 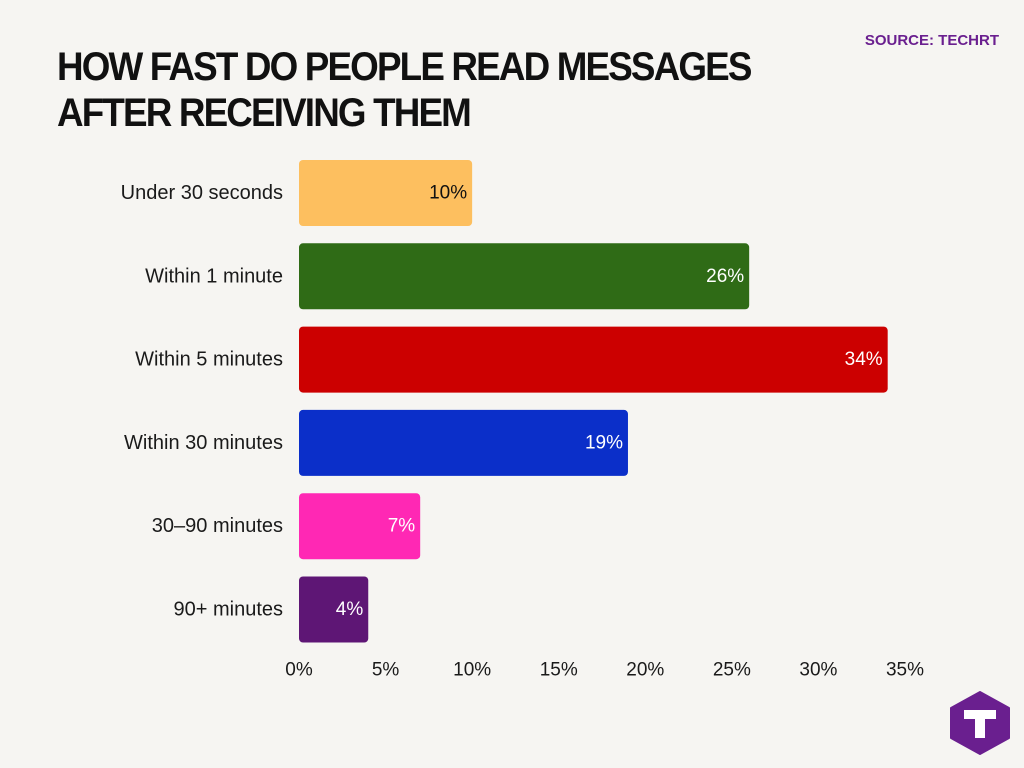 What do you see at coordinates (202, 193) in the screenshot?
I see `category-label: Under 30 seconds` at bounding box center [202, 193].